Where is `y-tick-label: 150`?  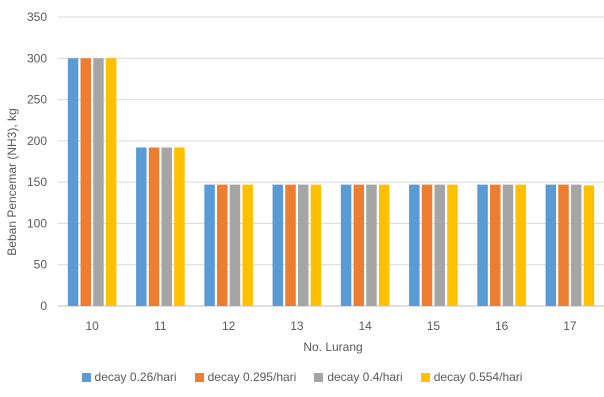 y-tick-label: 150 is located at coordinates (37, 182).